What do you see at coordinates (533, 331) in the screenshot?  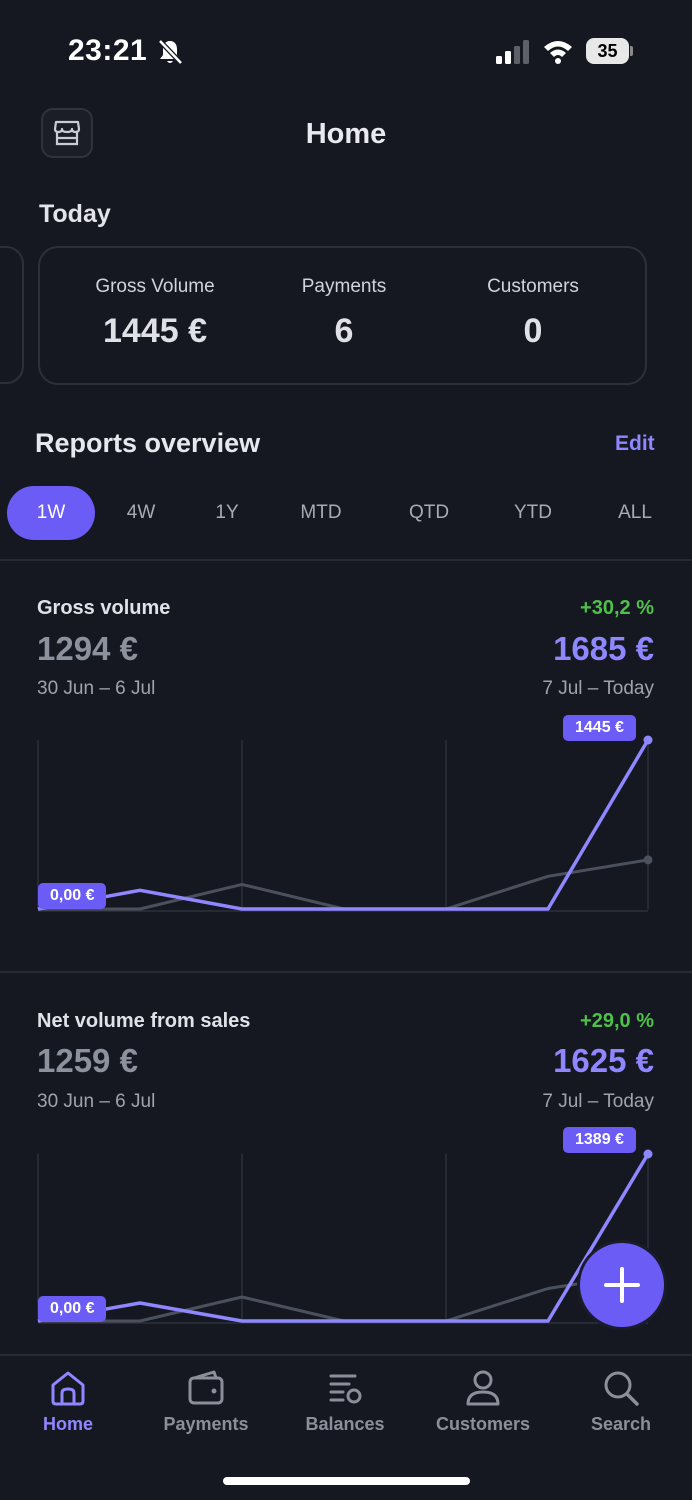 I see `stat-value: 0` at bounding box center [533, 331].